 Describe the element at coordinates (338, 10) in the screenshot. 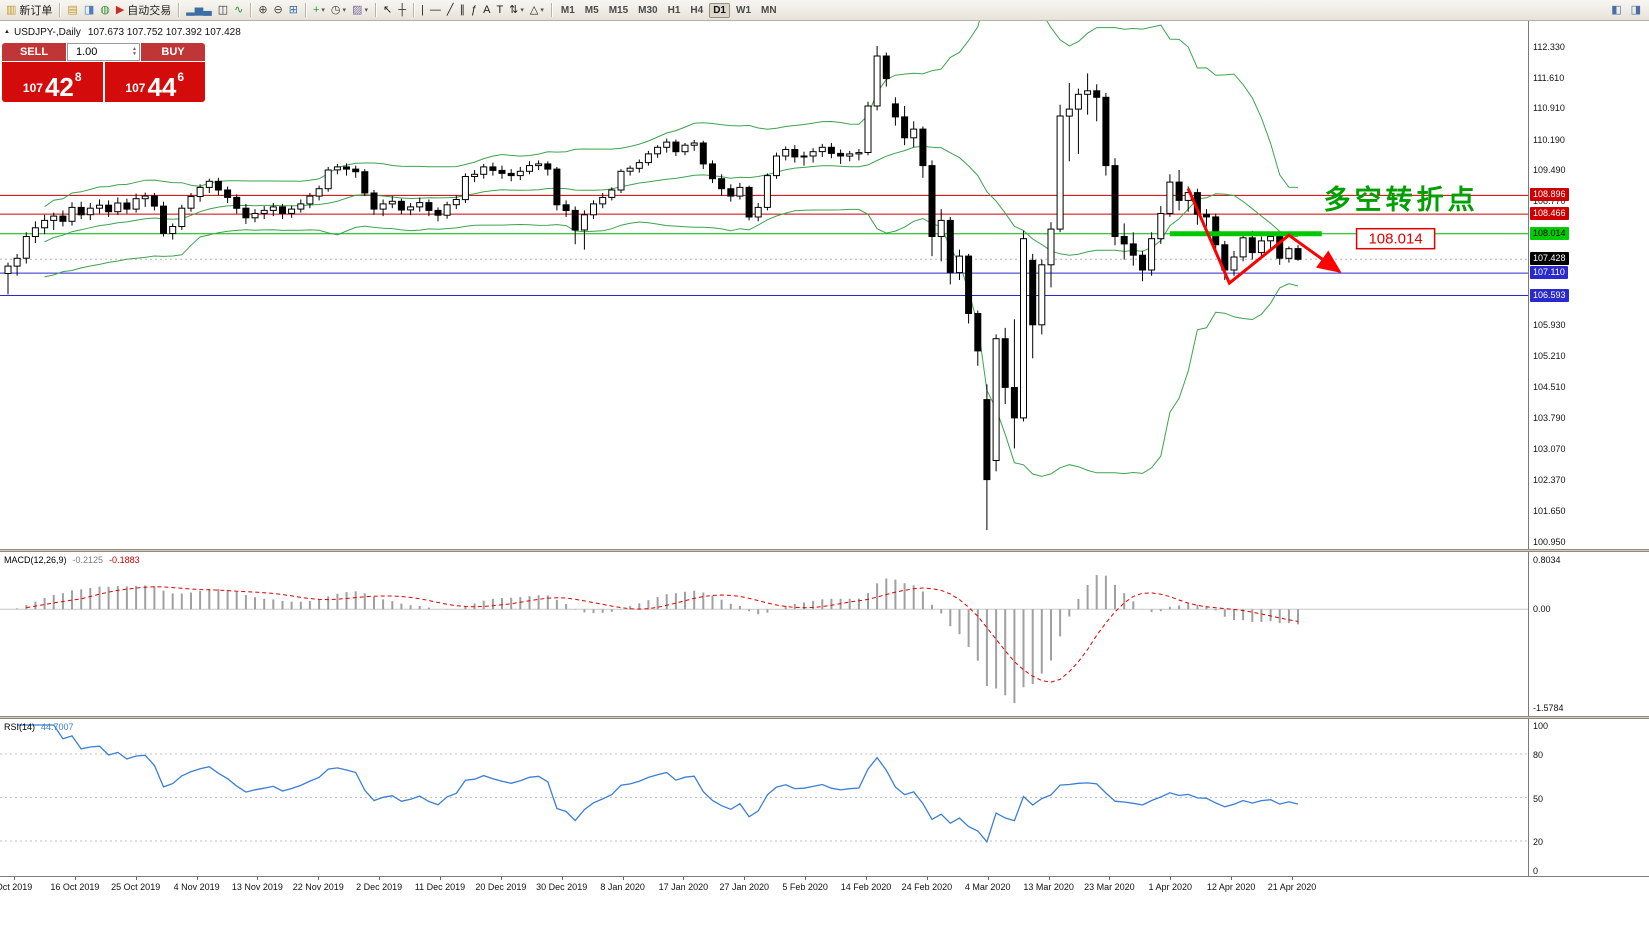

I see `periods-button: ◷ ▾` at that location.